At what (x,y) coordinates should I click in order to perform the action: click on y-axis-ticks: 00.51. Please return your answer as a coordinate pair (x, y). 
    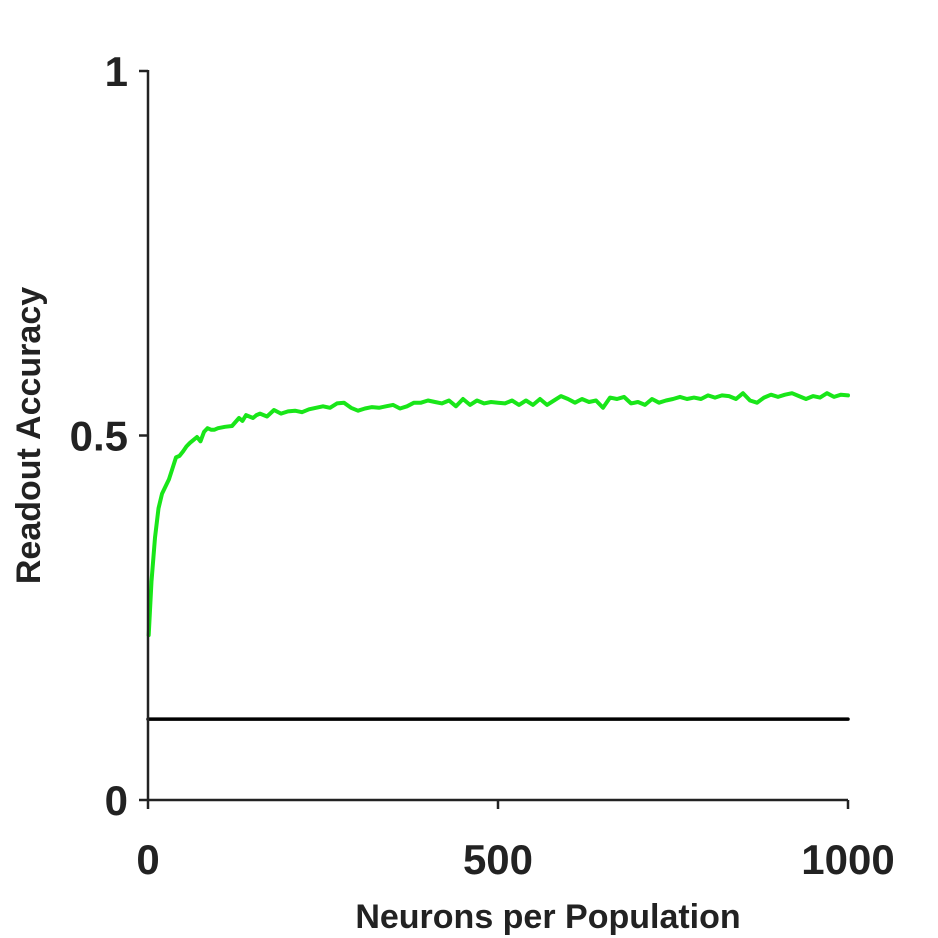
    Looking at the image, I should click on (109, 436).